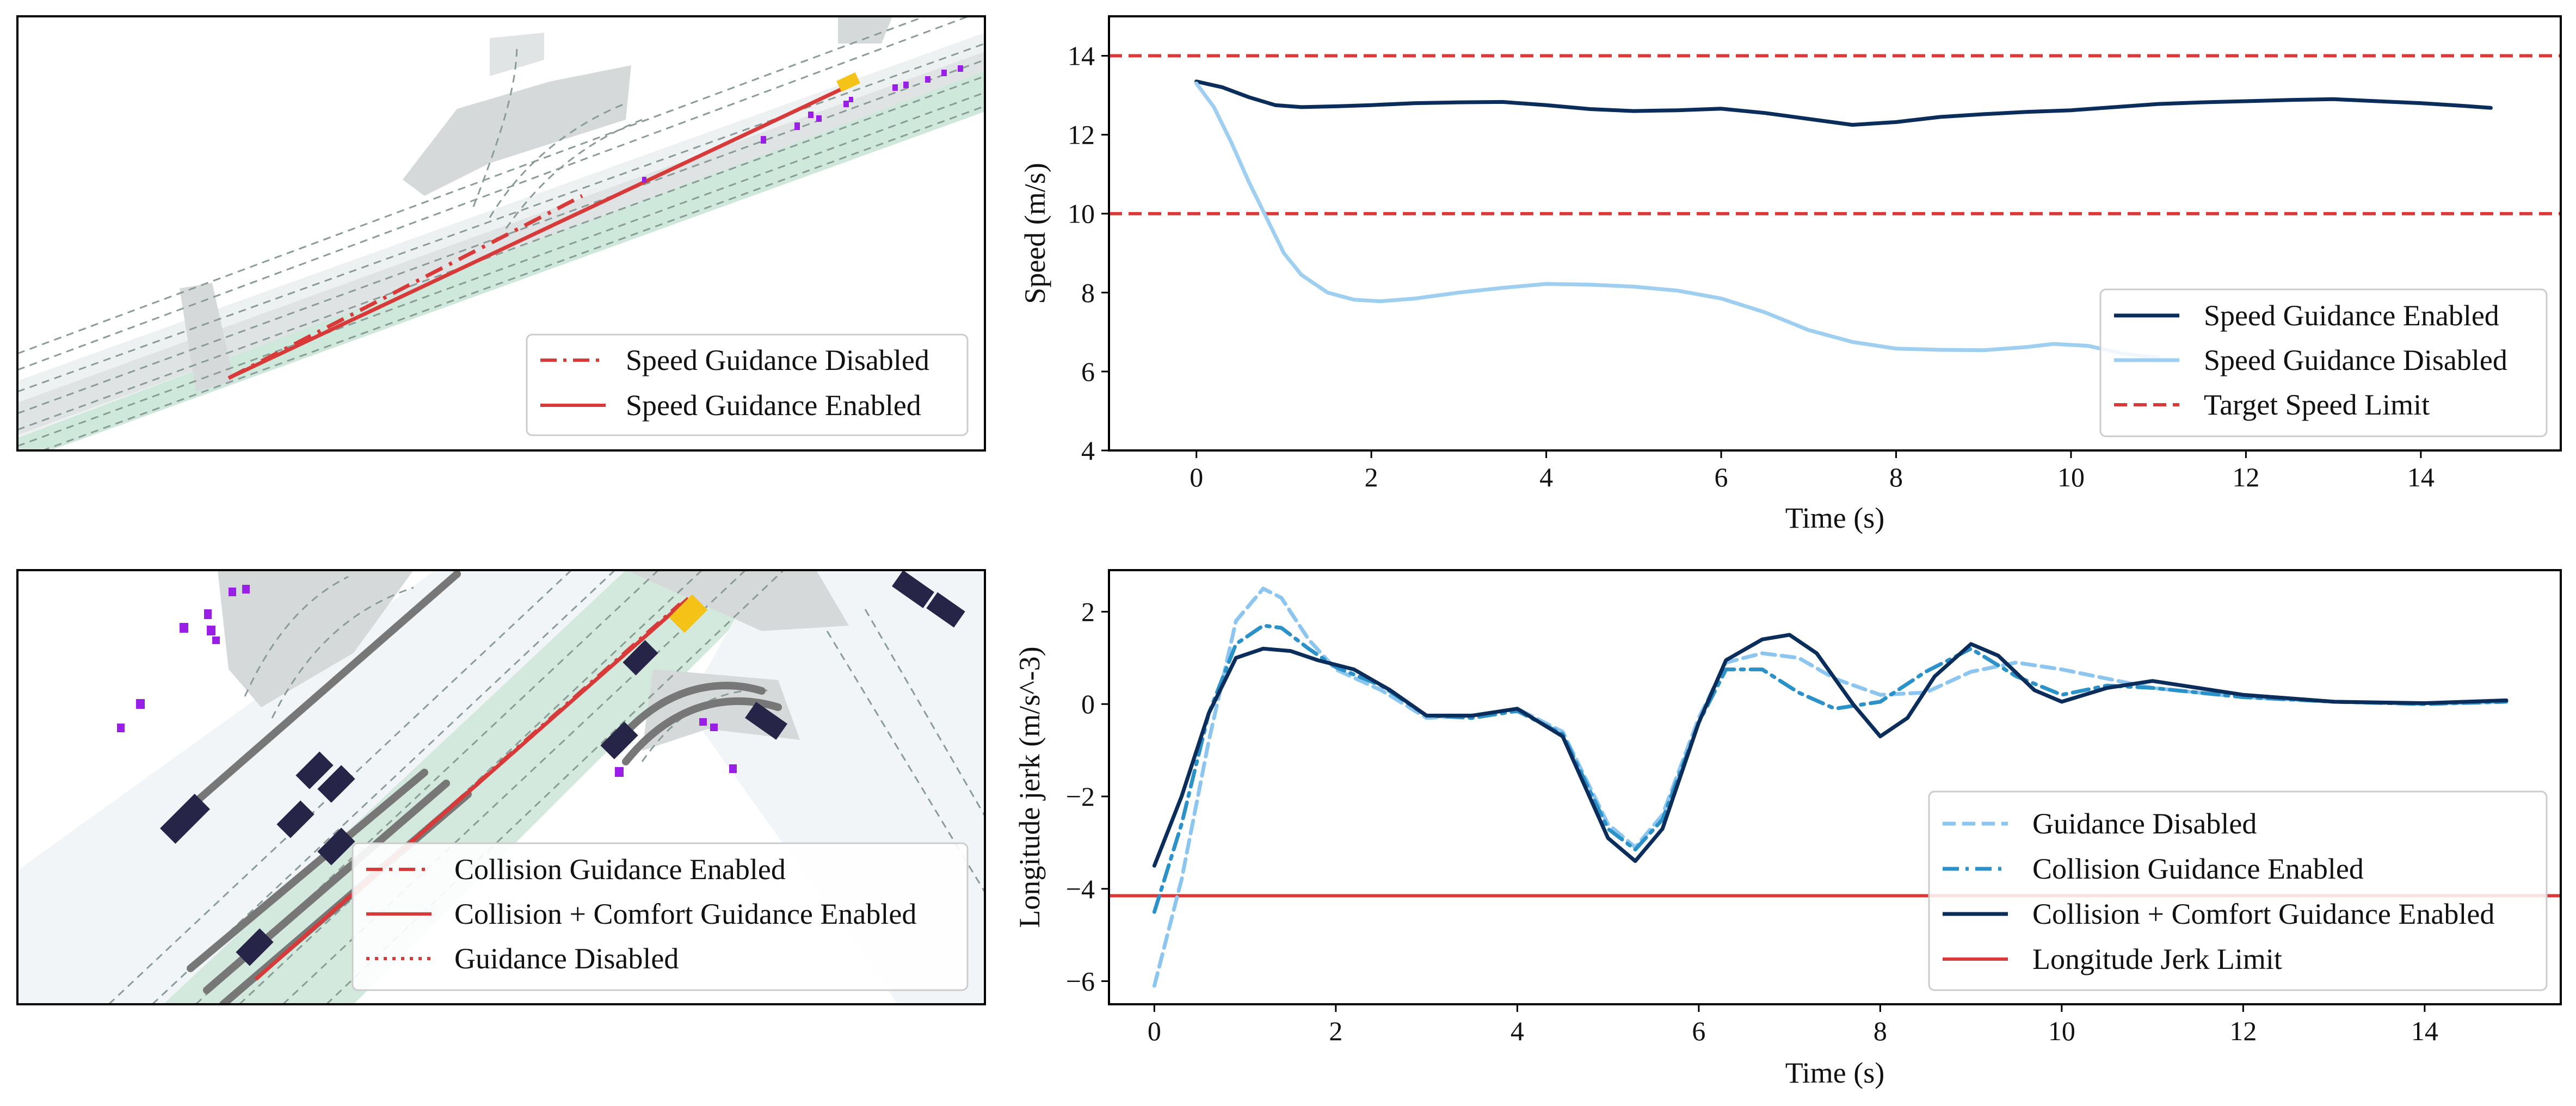 The width and height of the screenshot is (2576, 1106). I want to click on speed-chart-ylabel: Speed (m/s), so click(1035, 233).